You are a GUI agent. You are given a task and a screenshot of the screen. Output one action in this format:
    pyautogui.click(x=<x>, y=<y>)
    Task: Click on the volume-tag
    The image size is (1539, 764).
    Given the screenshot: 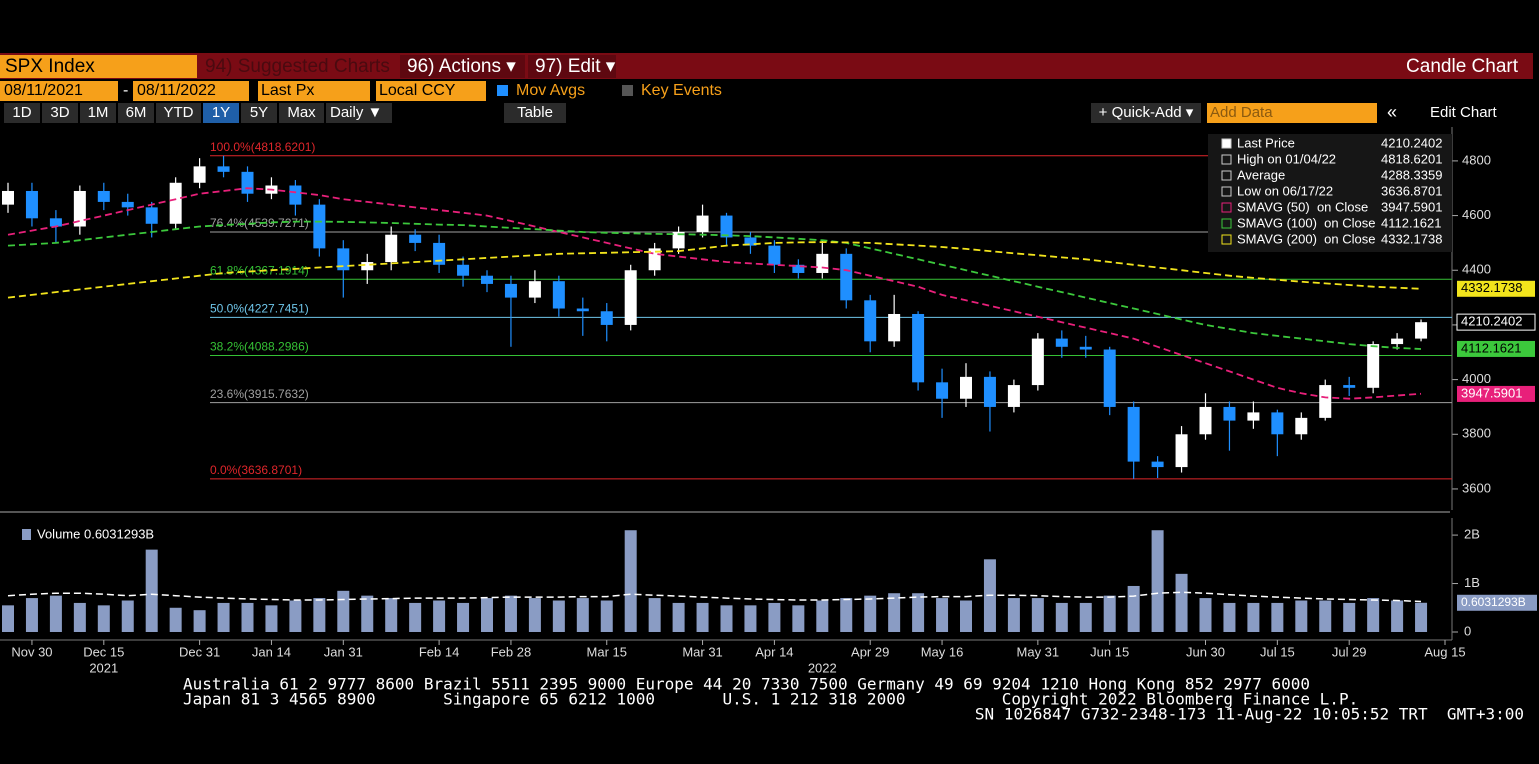 What is the action you would take?
    pyautogui.click(x=1497, y=602)
    